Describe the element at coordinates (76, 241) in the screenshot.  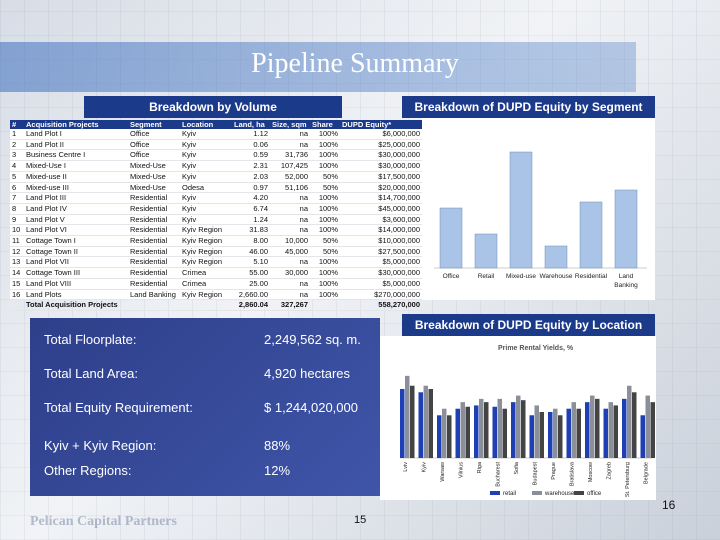
I see `table-cell: Cottage Town I` at that location.